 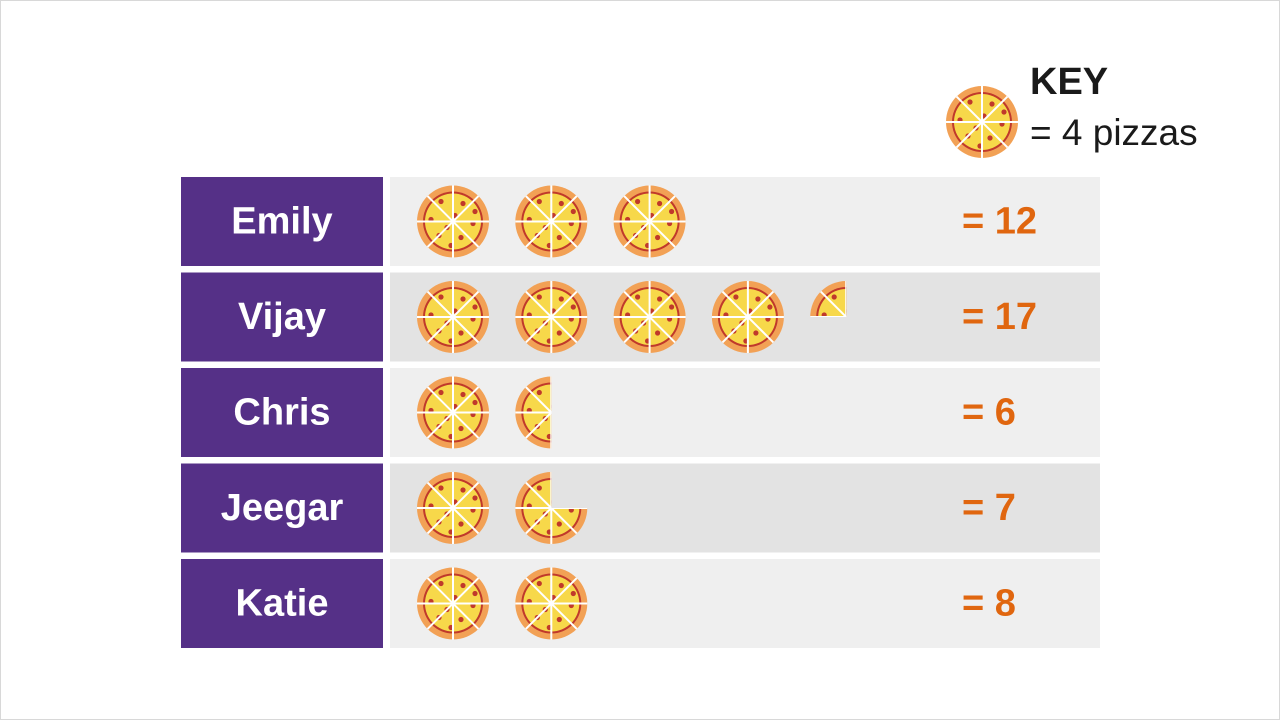 I want to click on category-label: Jeegar, so click(x=282, y=508).